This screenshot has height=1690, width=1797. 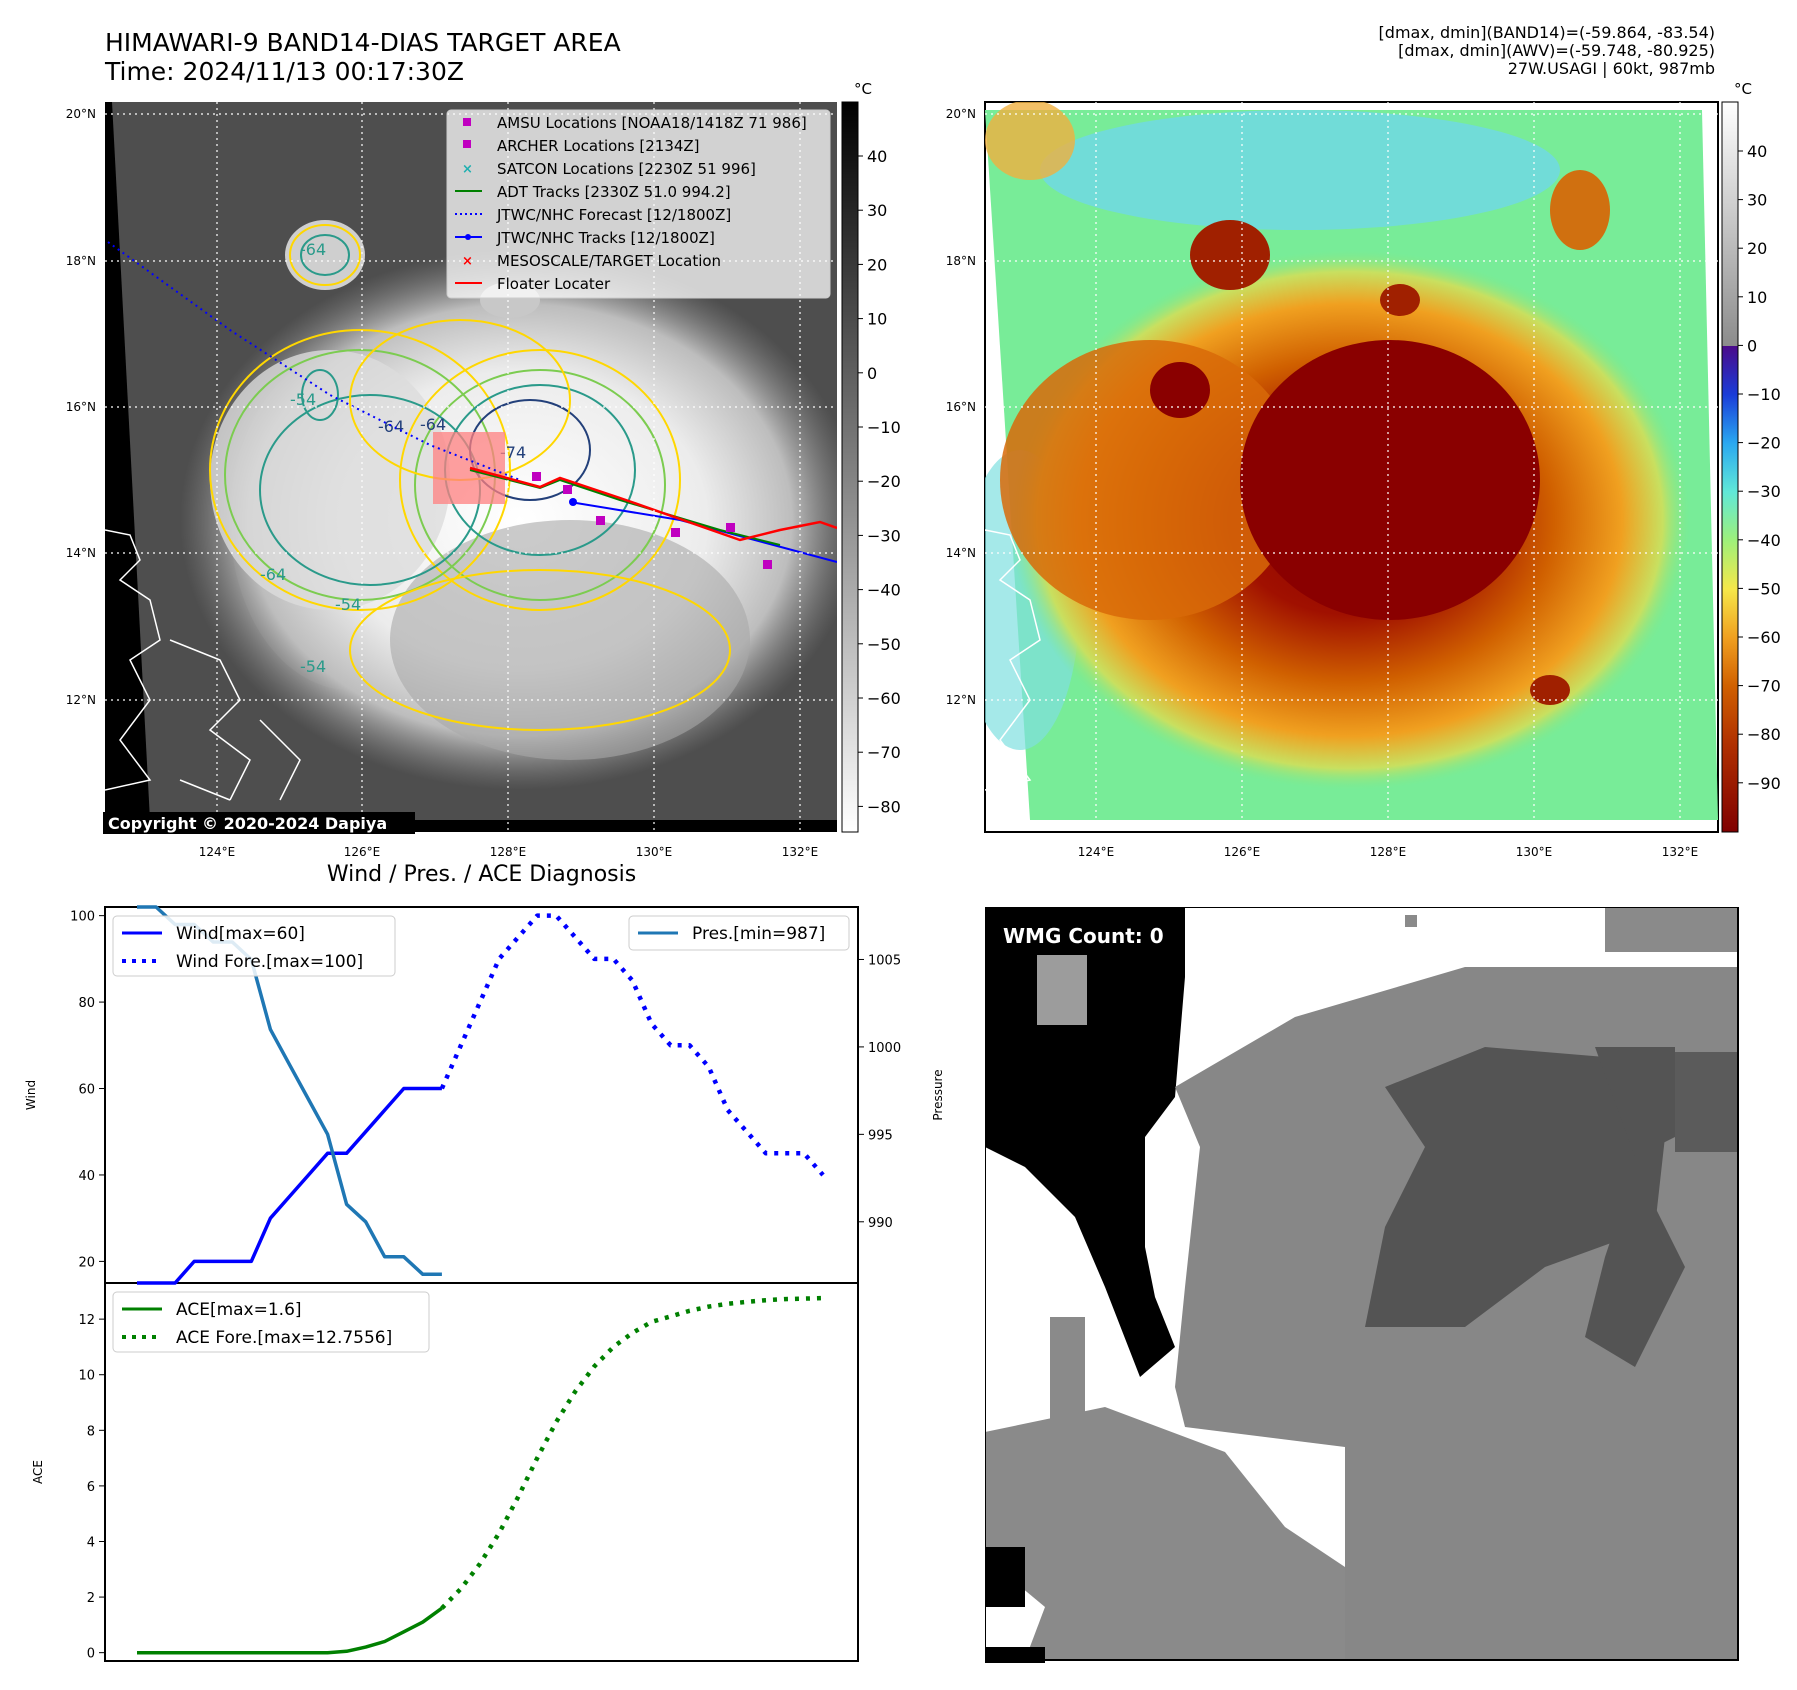 What do you see at coordinates (254, 946) in the screenshot?
I see `wind-legend: Wind[max=60] Wind Fore.[max=100]` at bounding box center [254, 946].